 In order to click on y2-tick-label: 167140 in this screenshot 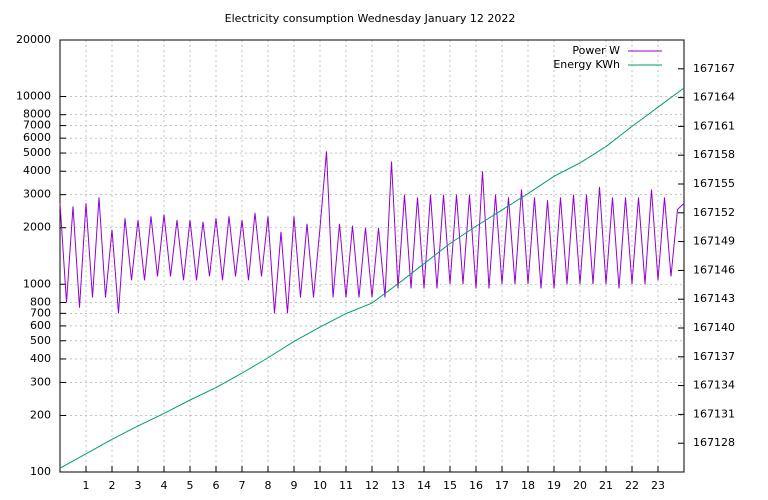, I will do `click(714, 327)`.